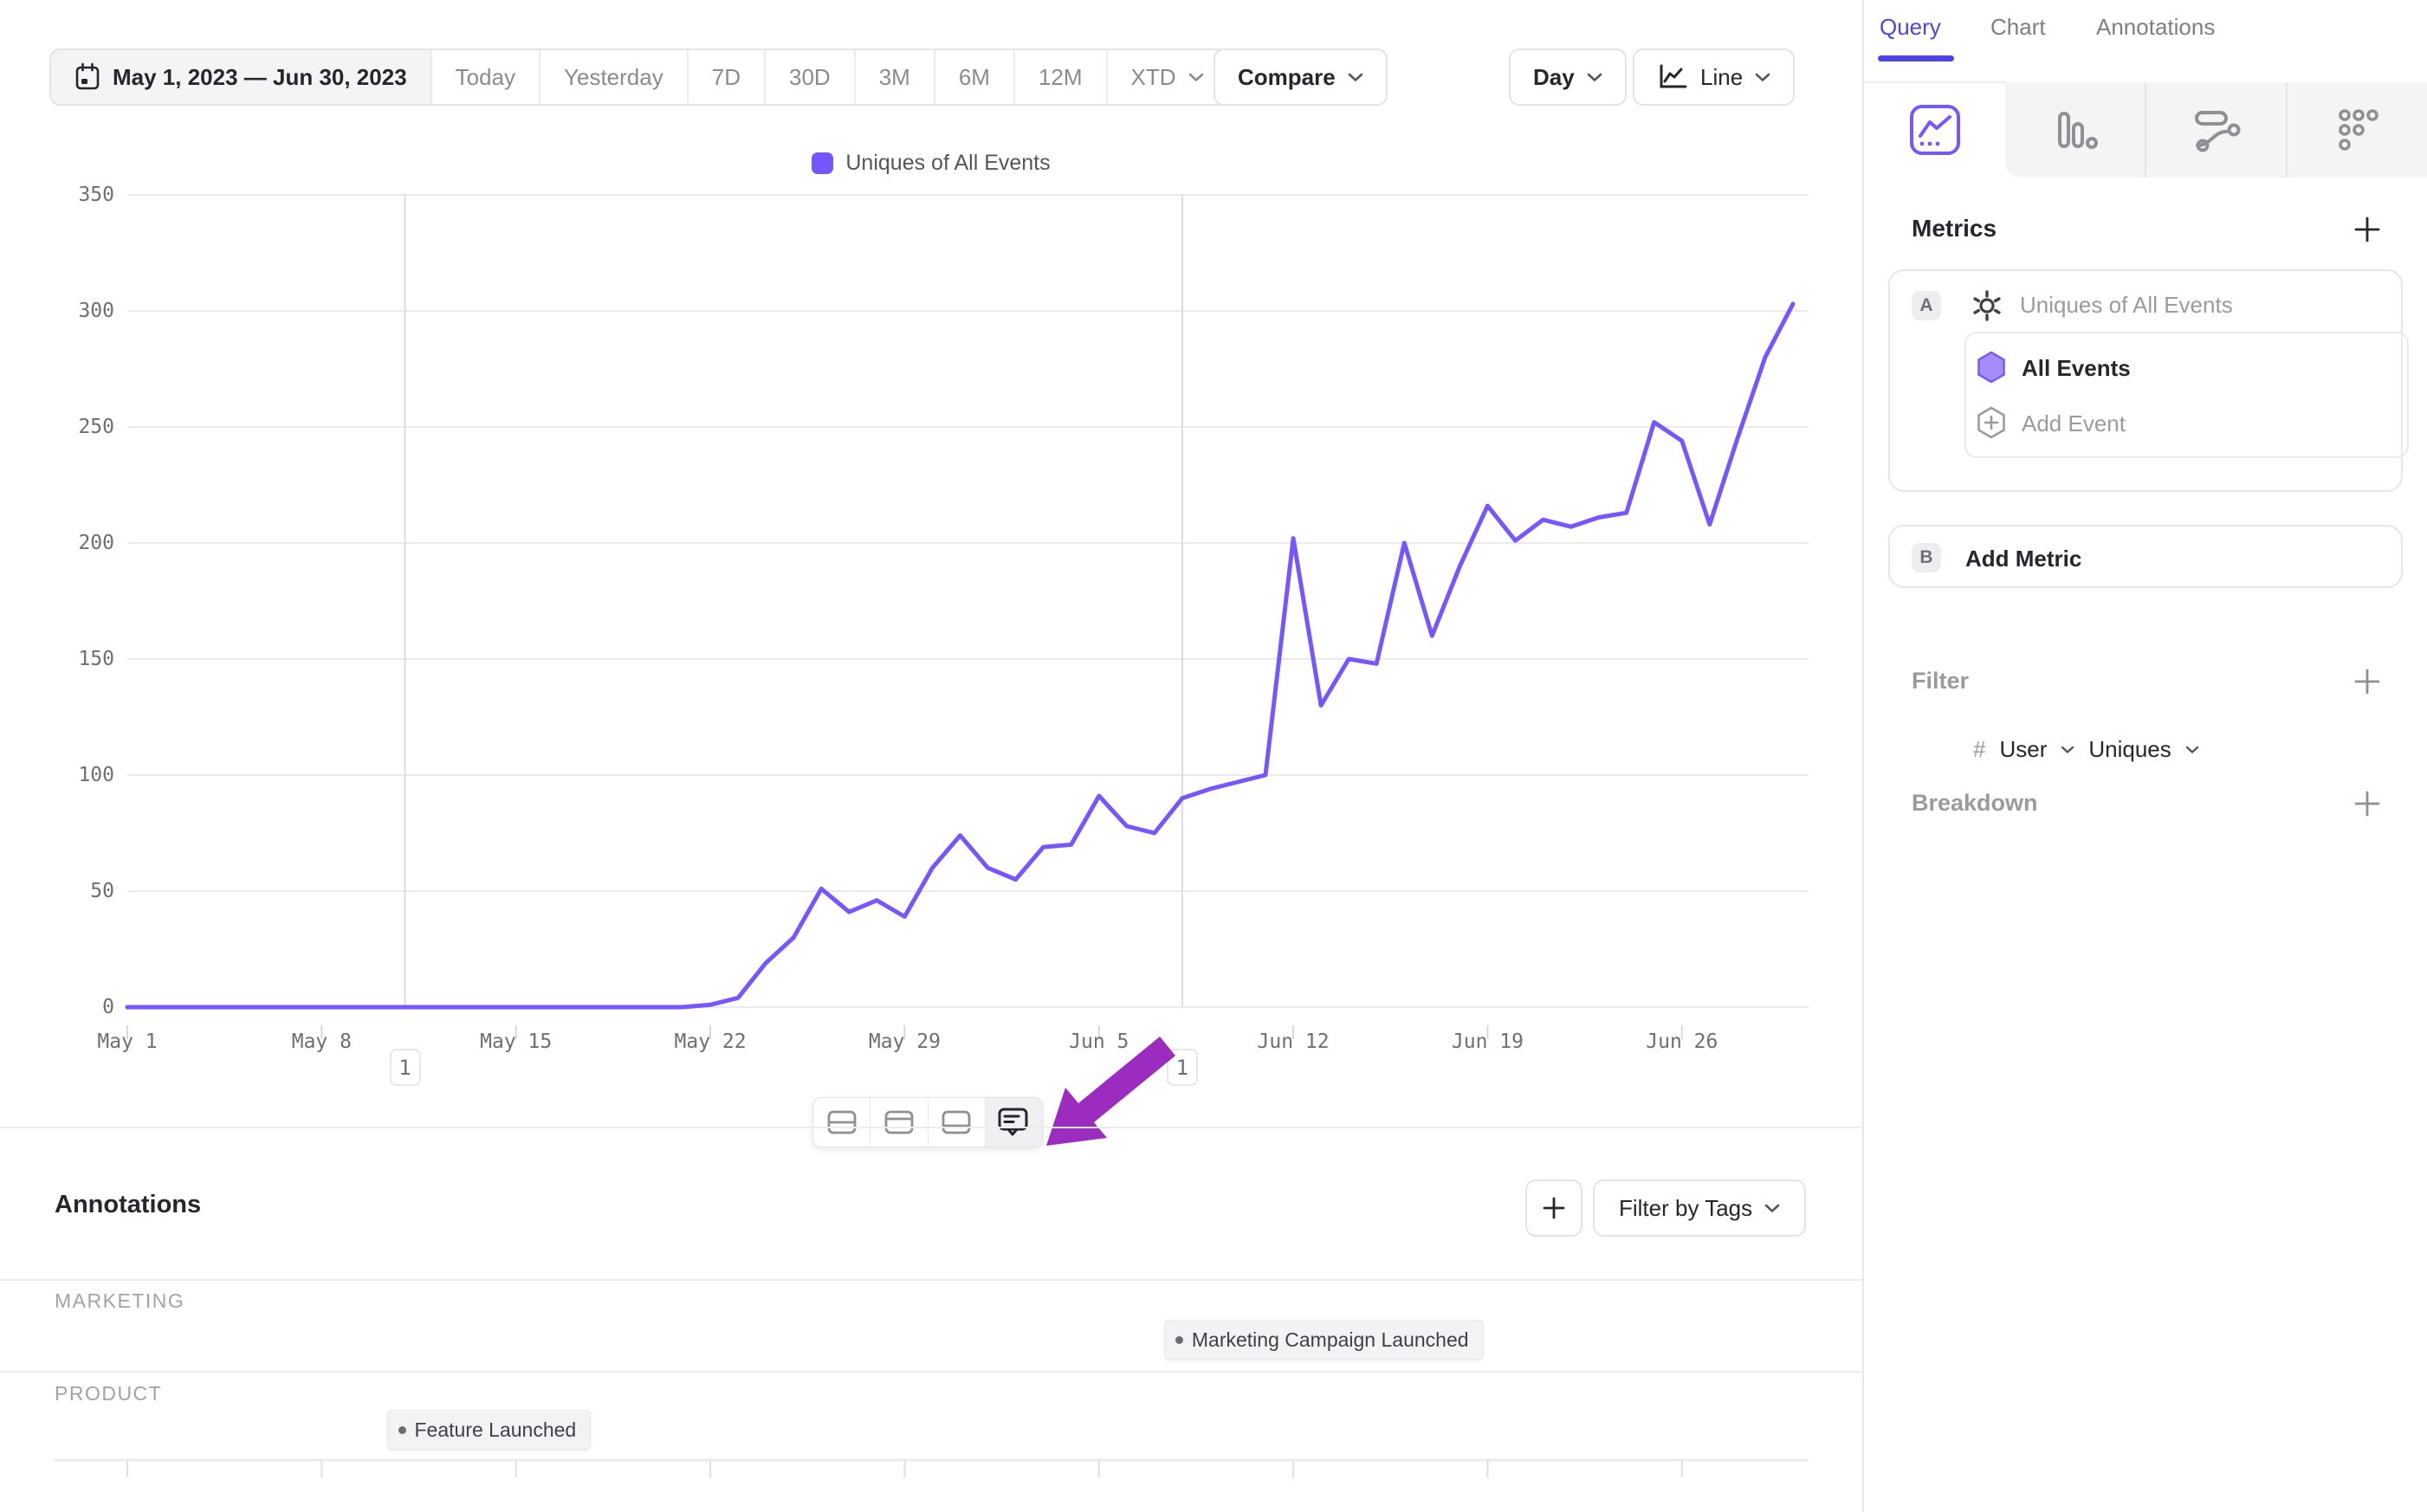 Image resolution: width=2427 pixels, height=1512 pixels. What do you see at coordinates (1714, 77) in the screenshot?
I see `chart-type-button: Line` at bounding box center [1714, 77].